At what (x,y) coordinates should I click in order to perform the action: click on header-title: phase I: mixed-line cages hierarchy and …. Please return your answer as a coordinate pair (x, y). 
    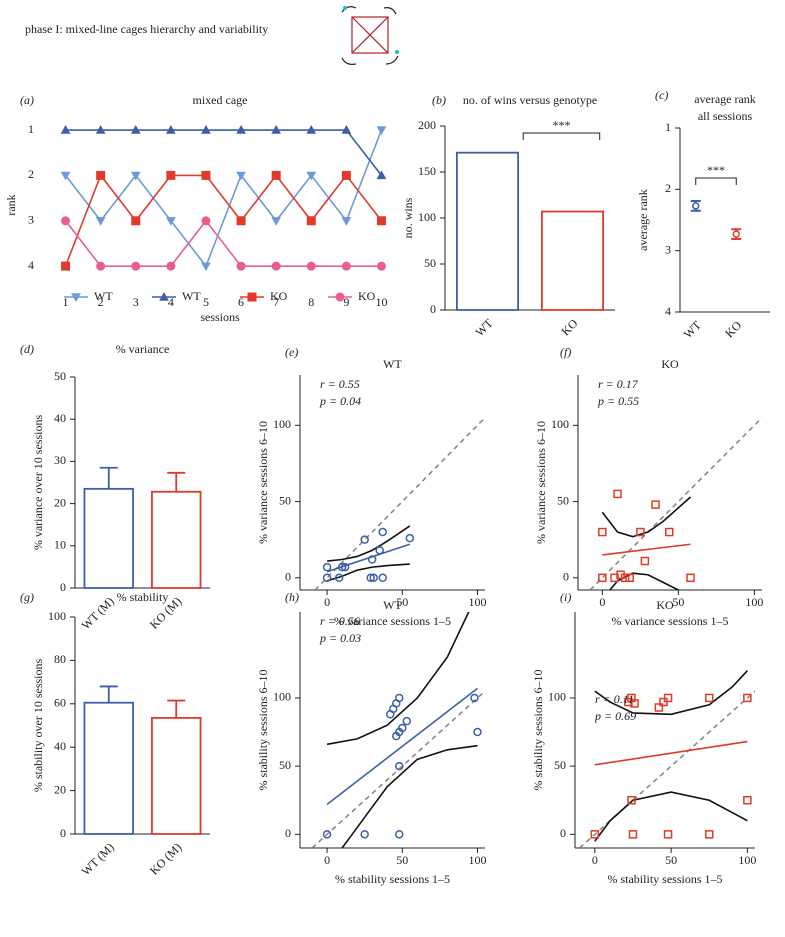
    Looking at the image, I should click on (146, 29).